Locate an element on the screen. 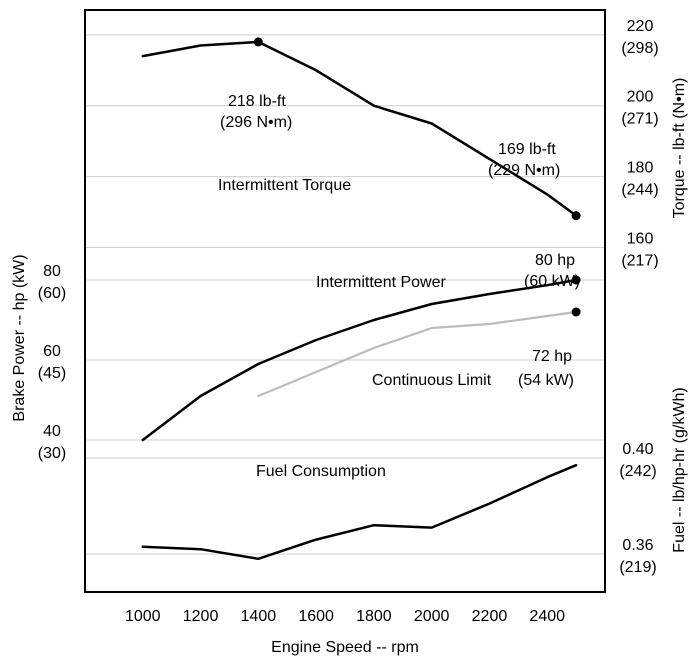 The height and width of the screenshot is (657, 691). torque-tick-label-0: 220 is located at coordinates (640, 26).